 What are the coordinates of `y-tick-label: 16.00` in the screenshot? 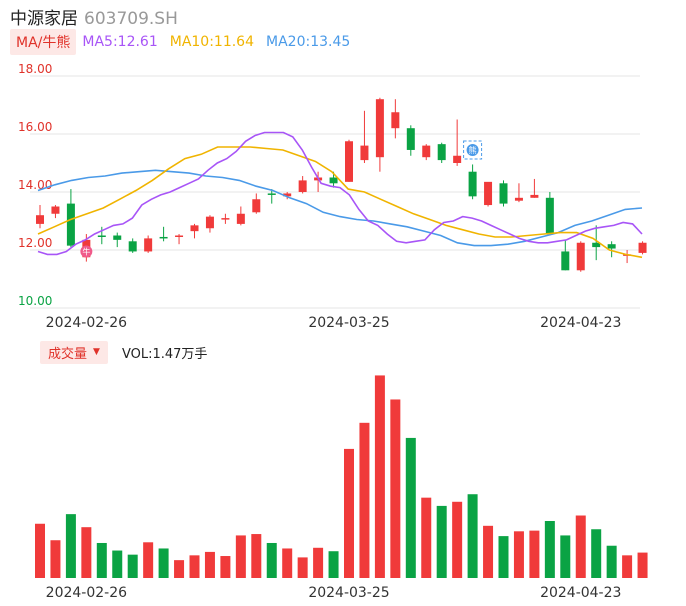 It's located at (35, 127).